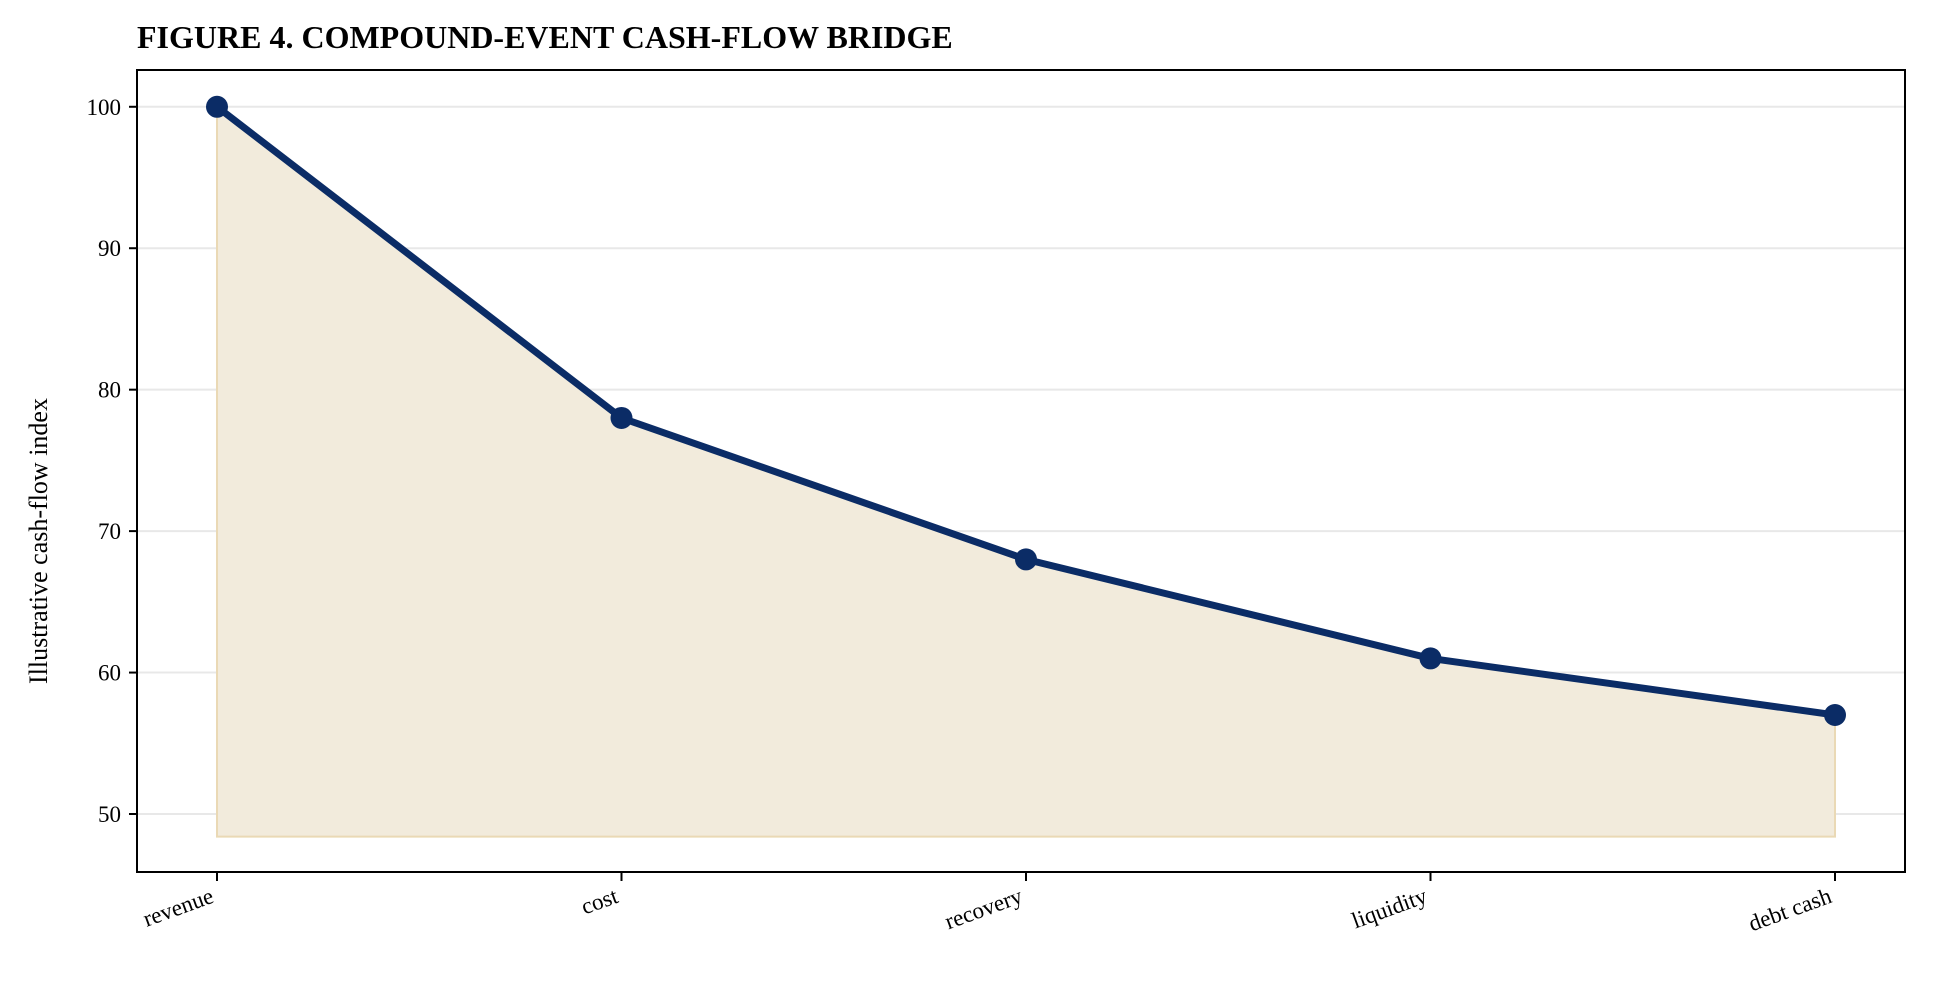 The width and height of the screenshot is (1939, 983). Describe the element at coordinates (984, 908) in the screenshot. I see `x-tick-label-recovery: recovery` at that location.